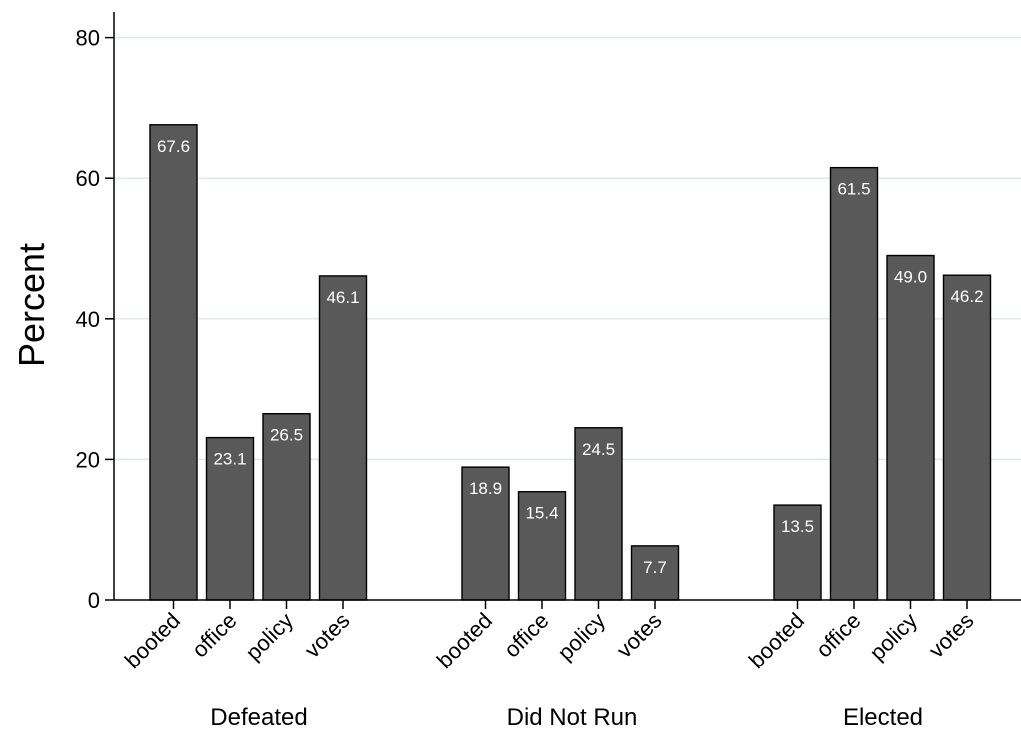 The height and width of the screenshot is (732, 1021). I want to click on y-tick-label-80: 80, so click(88, 38).